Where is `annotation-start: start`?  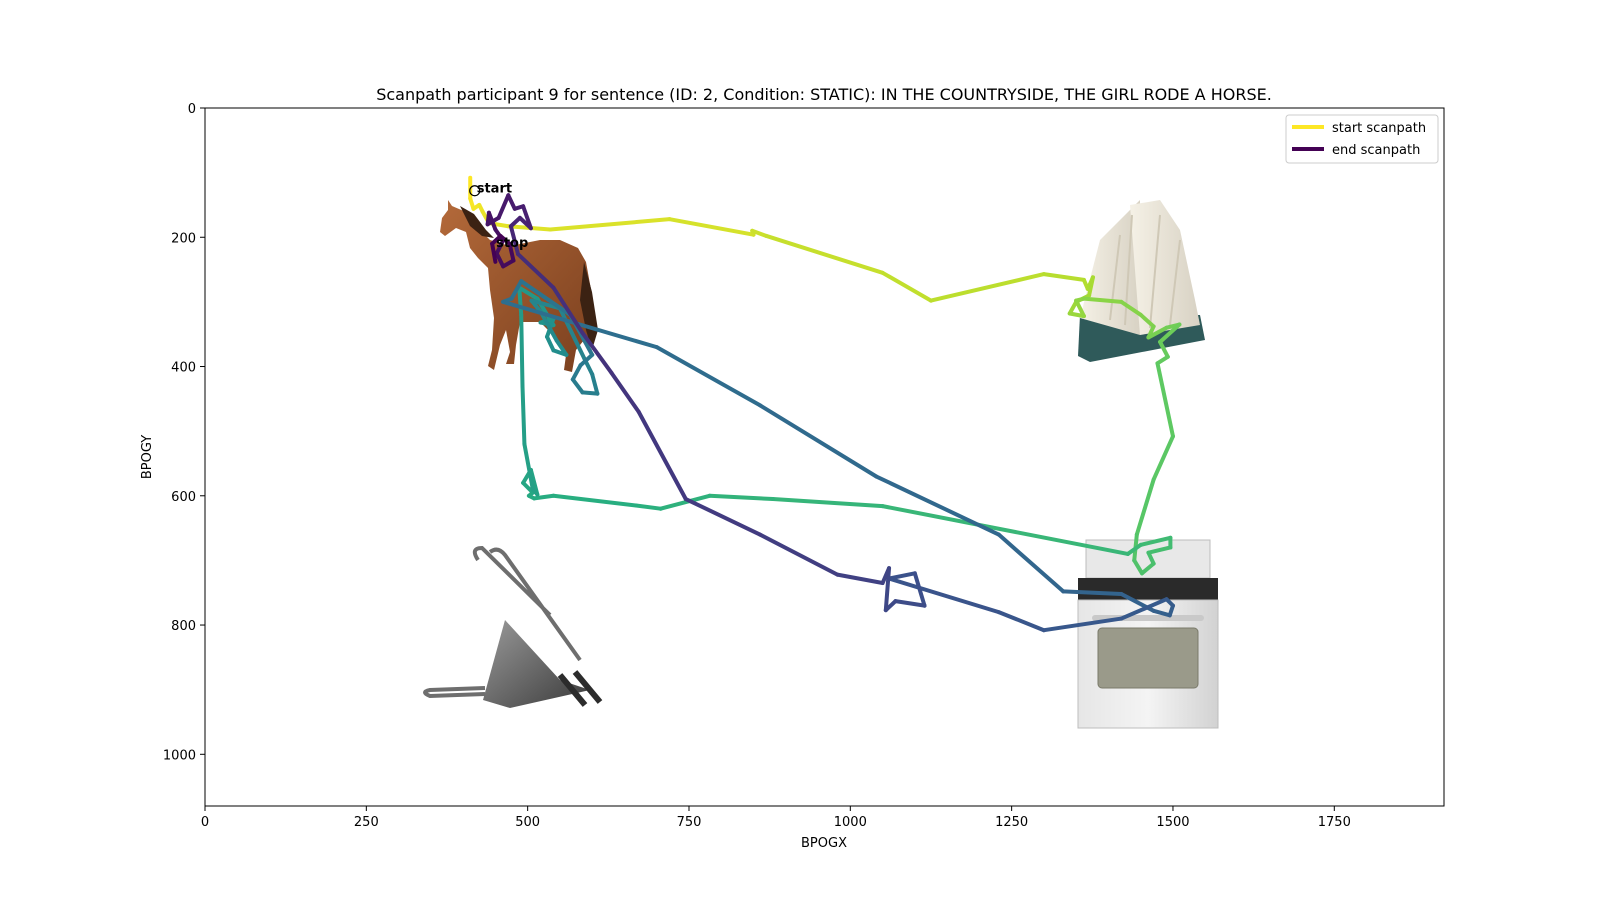 annotation-start: start is located at coordinates (494, 189).